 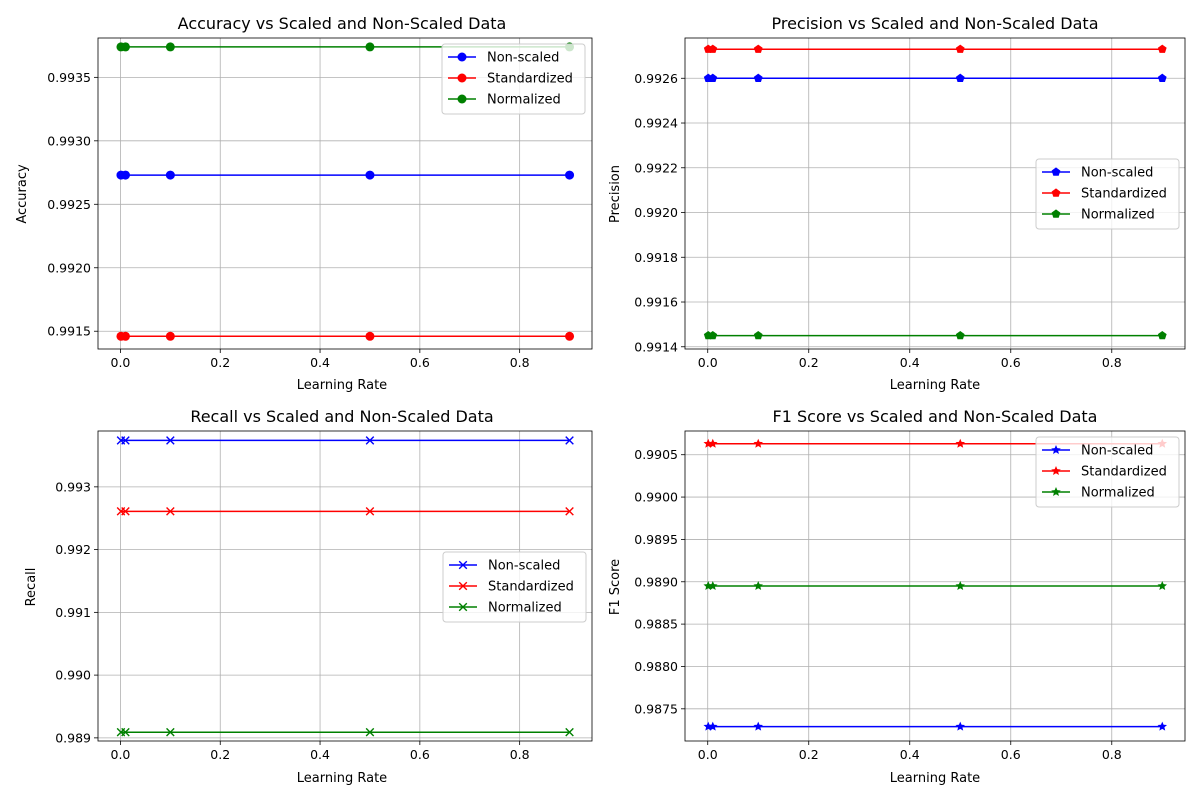 I want to click on y-tick-label: 0.9926, so click(x=656, y=78).